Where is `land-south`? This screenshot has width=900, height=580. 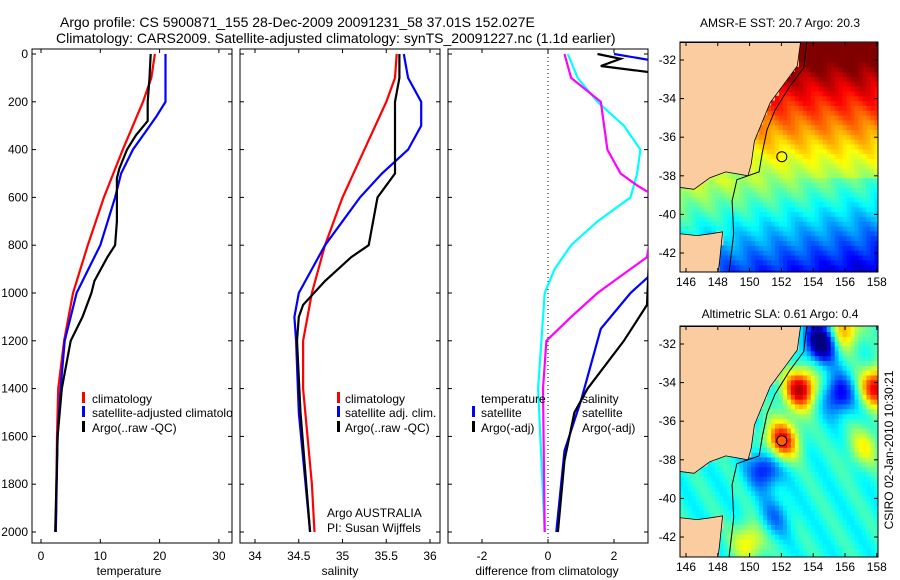 land-south is located at coordinates (702, 251).